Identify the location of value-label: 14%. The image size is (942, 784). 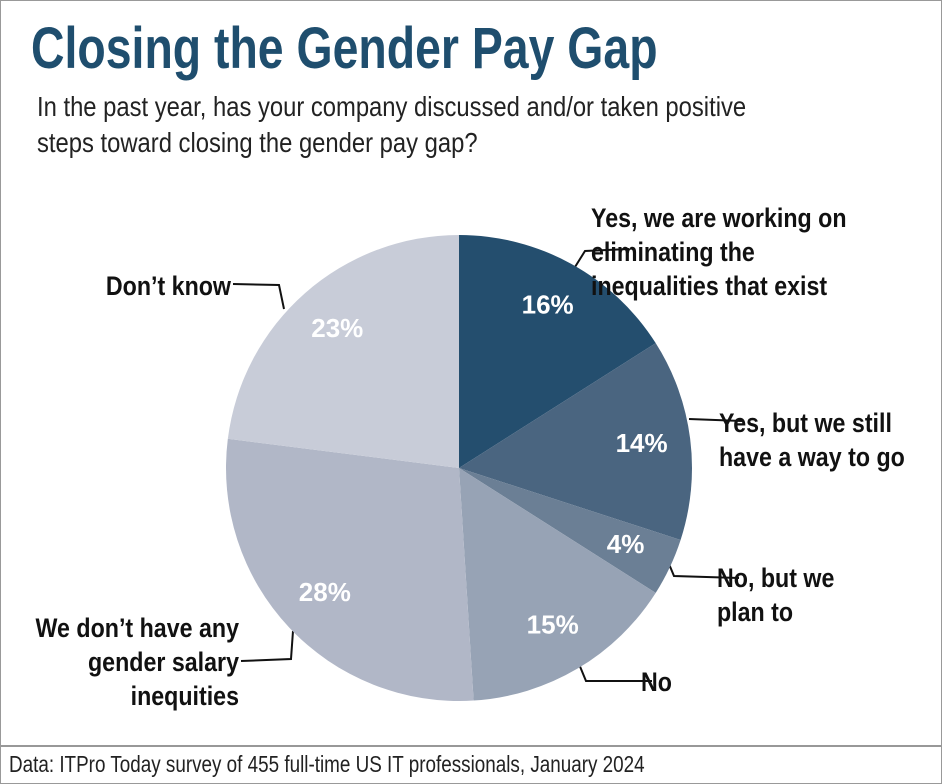
(642, 443).